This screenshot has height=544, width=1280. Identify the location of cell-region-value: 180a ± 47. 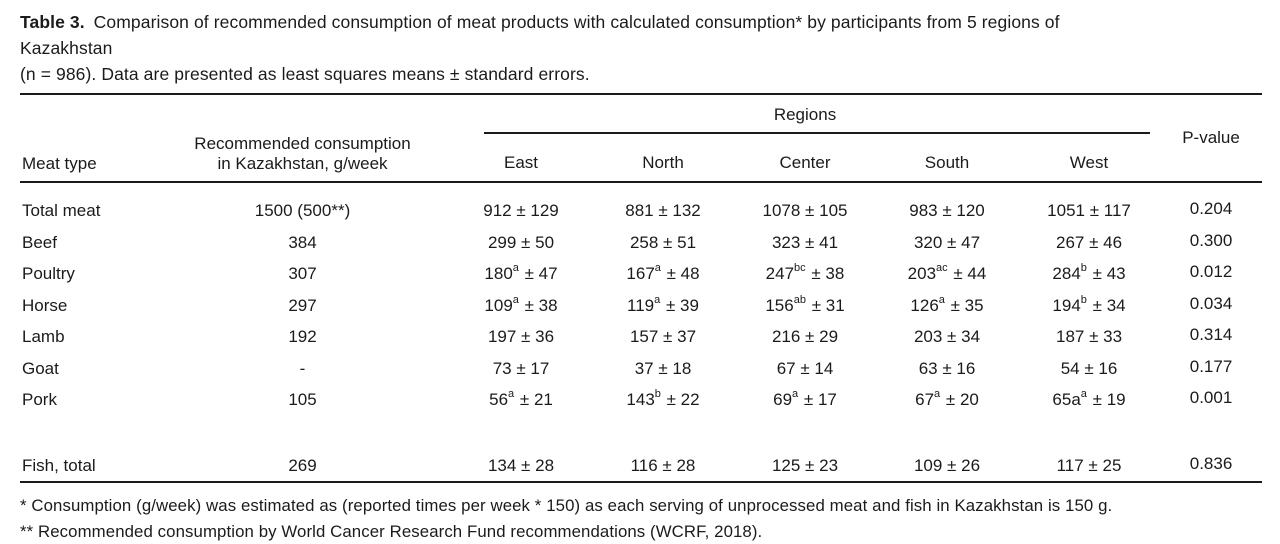
(521, 274).